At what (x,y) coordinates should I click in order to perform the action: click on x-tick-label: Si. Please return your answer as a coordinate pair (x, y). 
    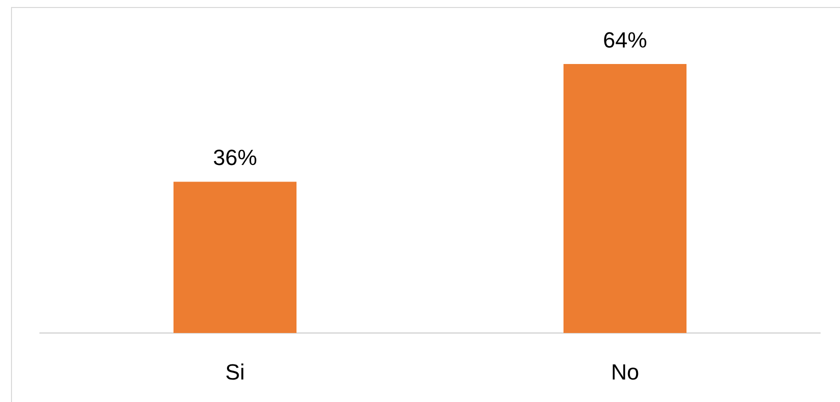
    Looking at the image, I should click on (235, 372).